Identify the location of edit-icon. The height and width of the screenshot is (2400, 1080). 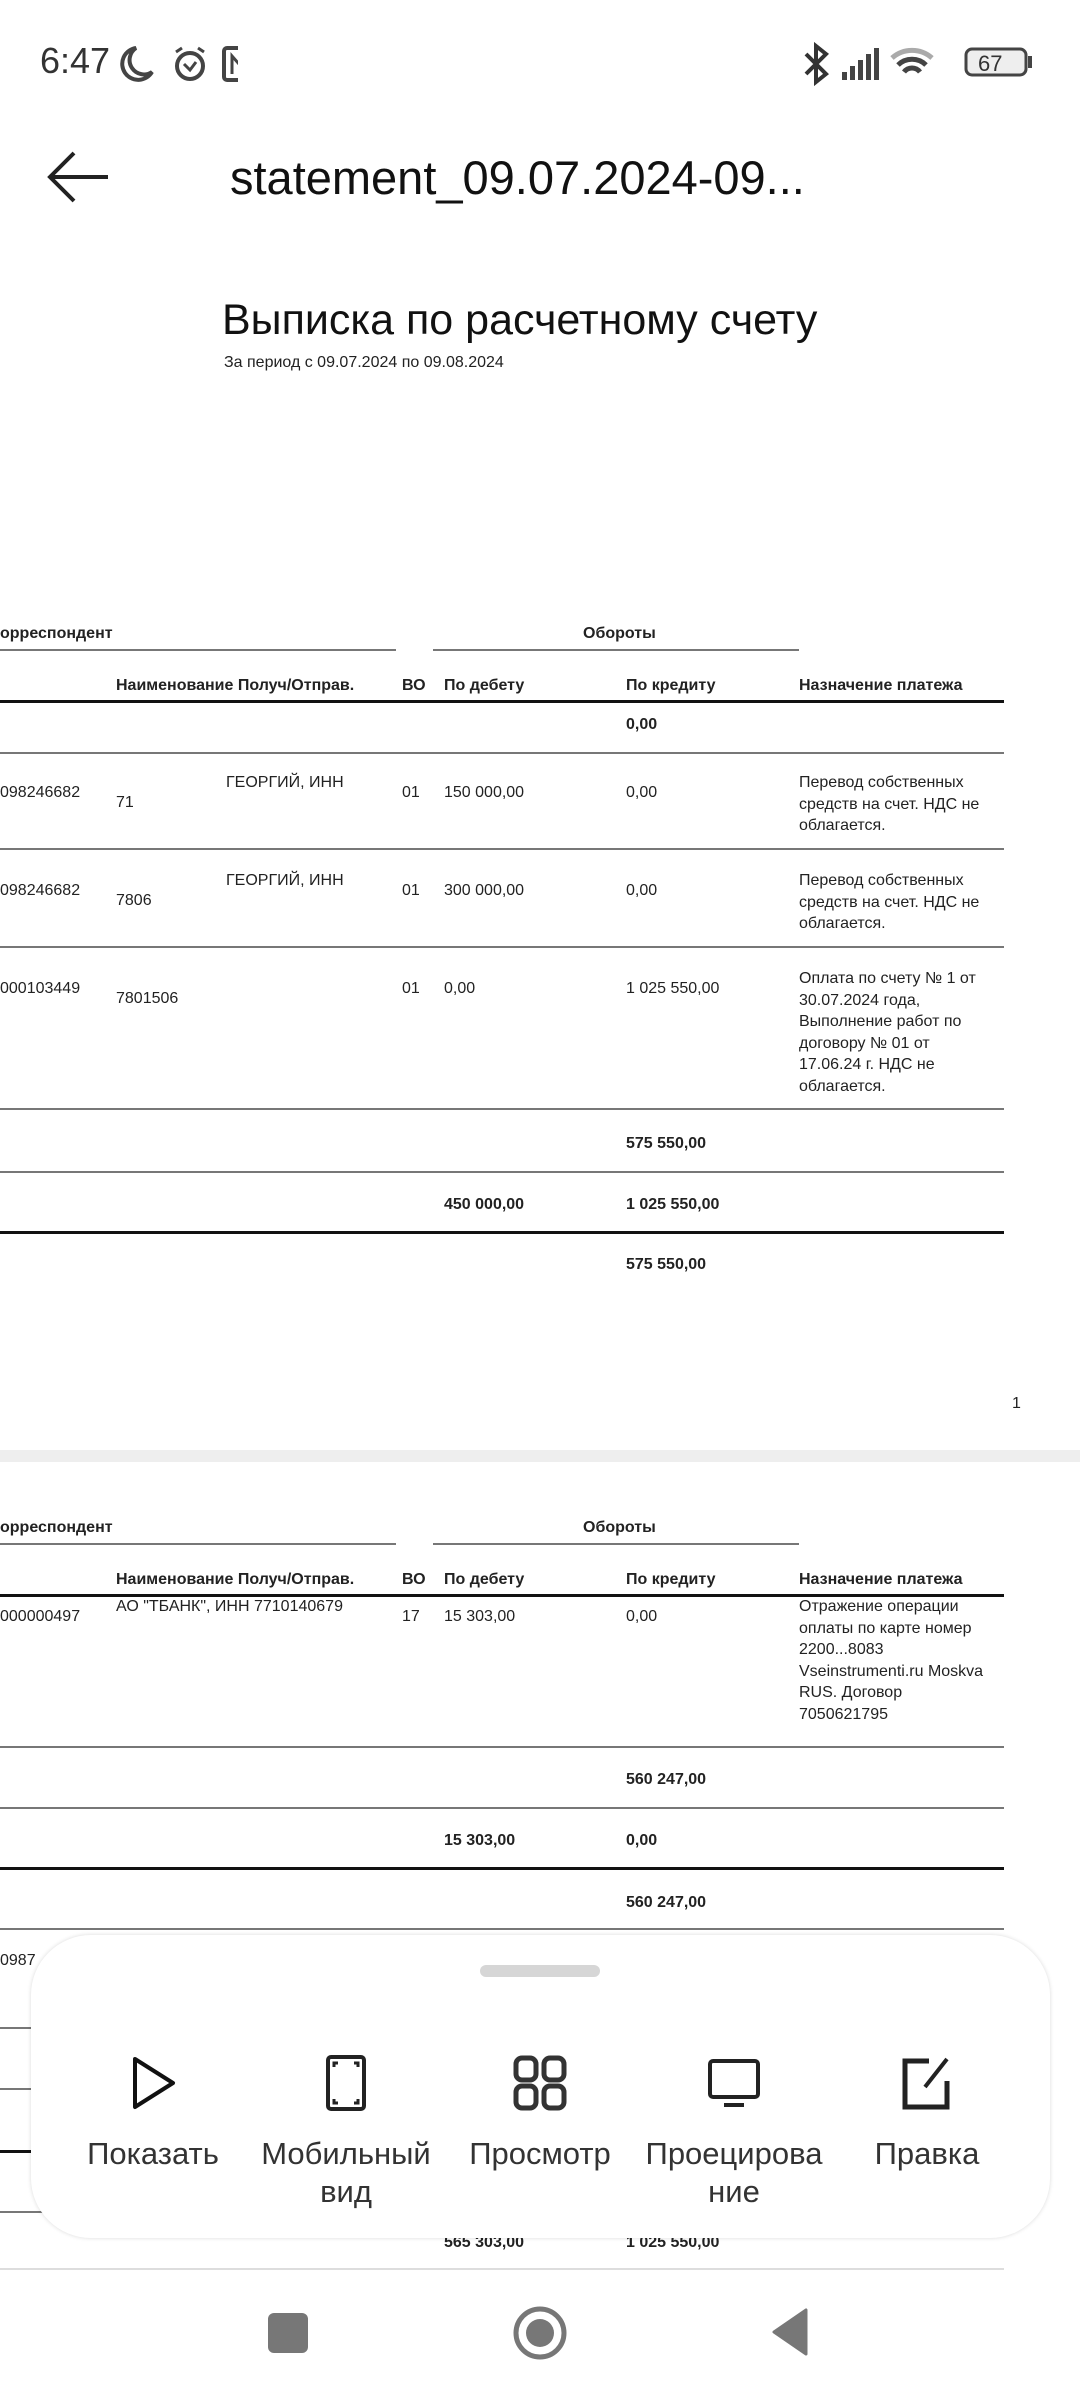
(926, 2083).